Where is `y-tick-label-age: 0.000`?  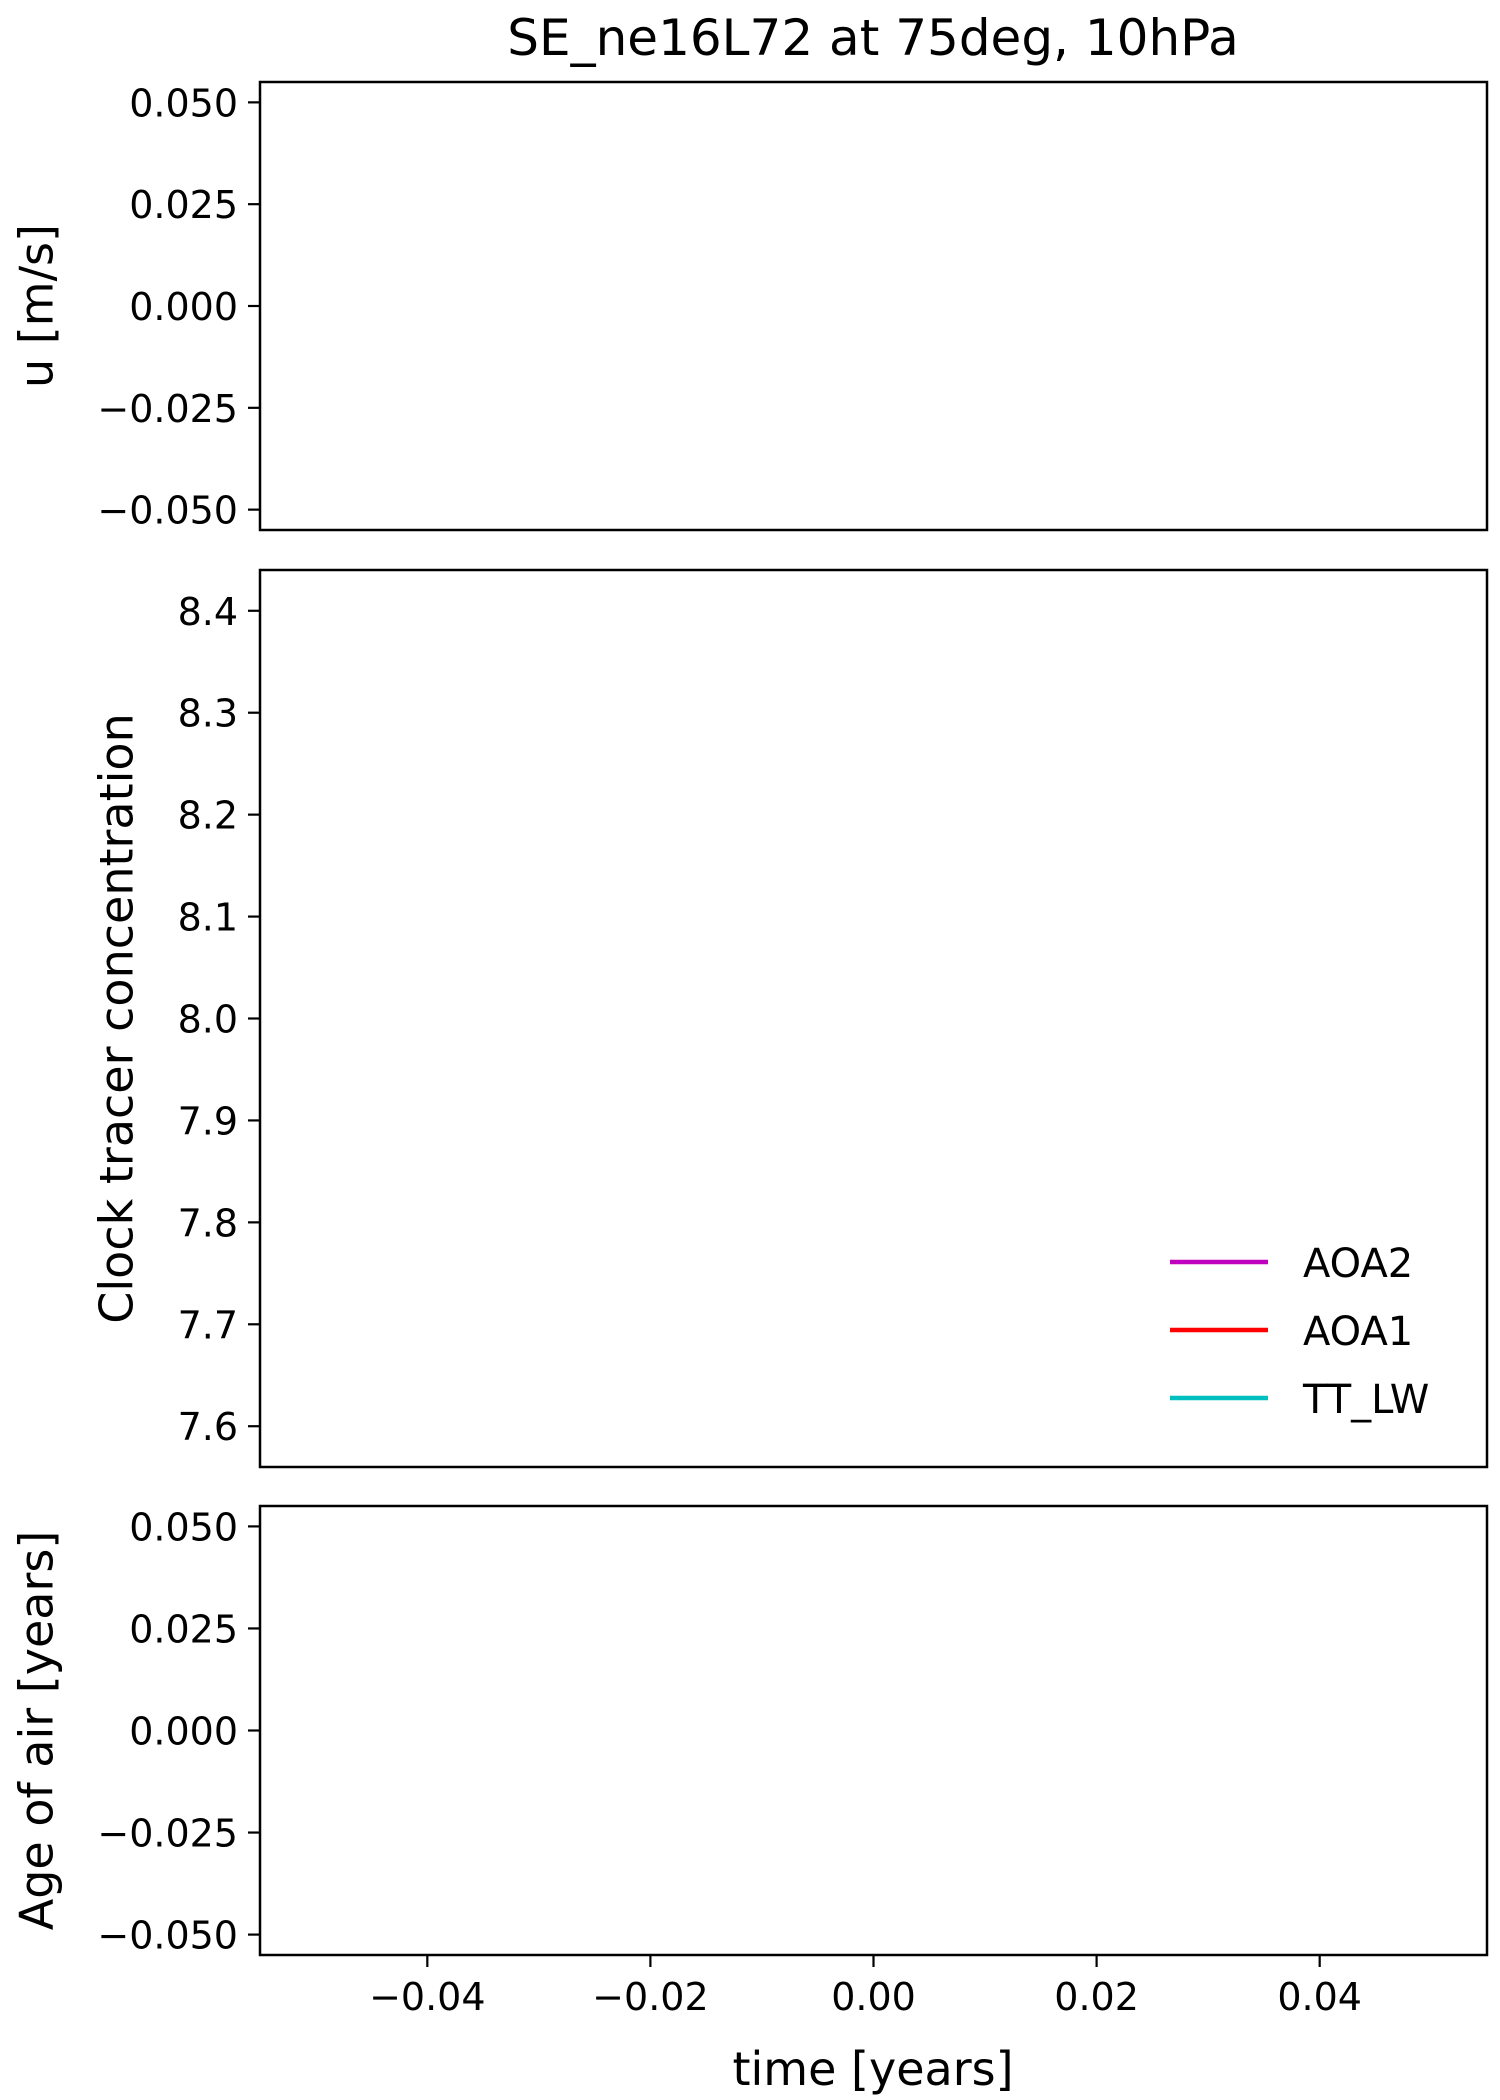
y-tick-label-age: 0.000 is located at coordinates (183, 1732).